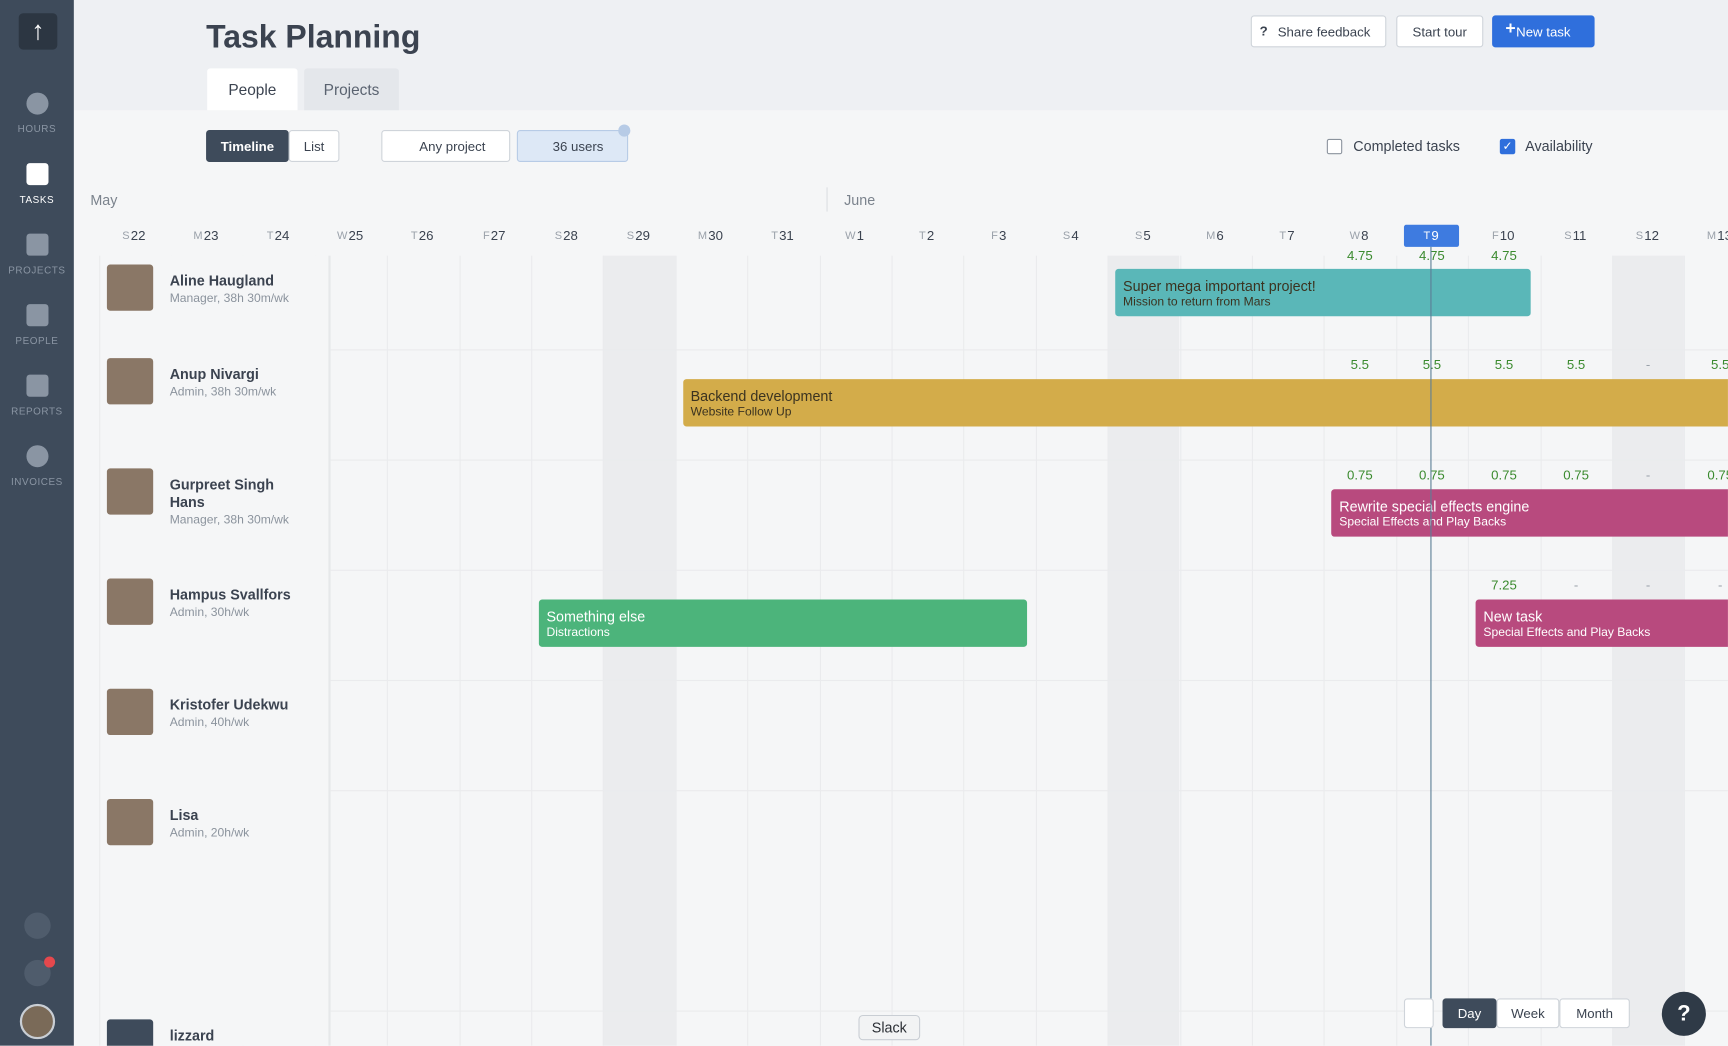 This screenshot has height=1046, width=1728. What do you see at coordinates (1503, 236) in the screenshot?
I see `day-header: F 10` at bounding box center [1503, 236].